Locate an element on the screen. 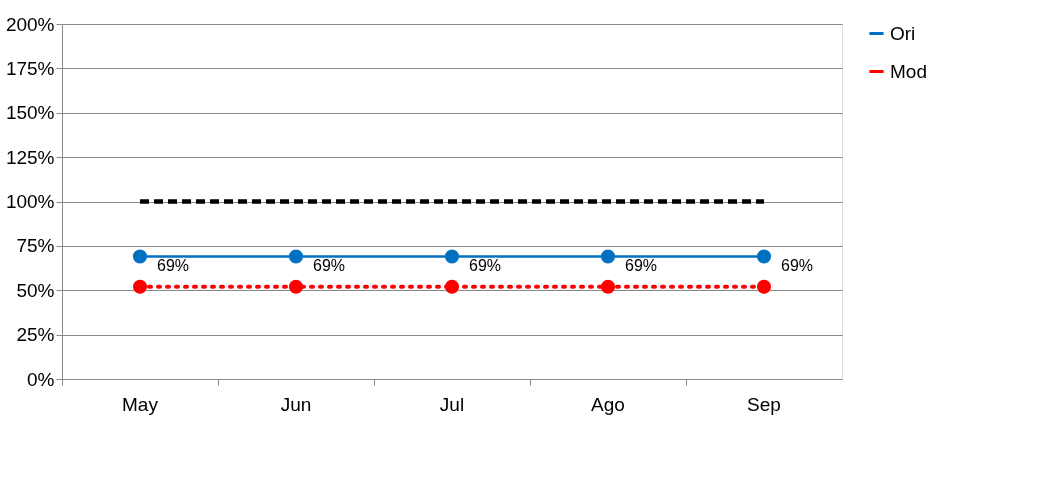 The height and width of the screenshot is (477, 1040). x-tick-label: May is located at coordinates (140, 404).